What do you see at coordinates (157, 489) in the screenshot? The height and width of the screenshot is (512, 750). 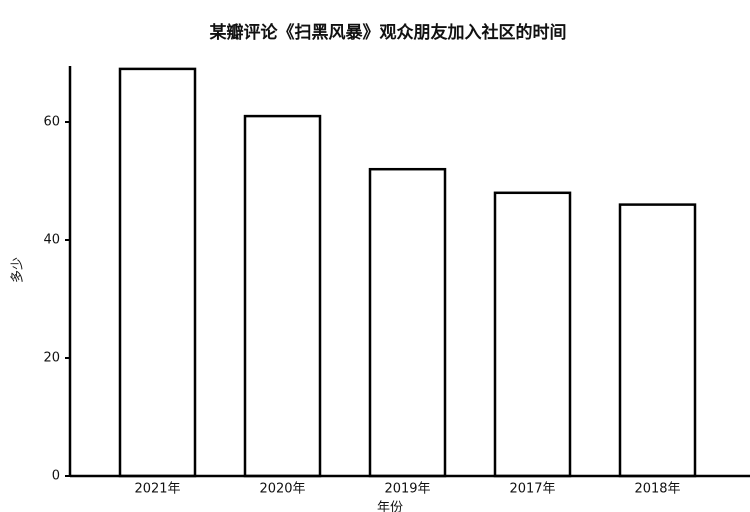 I see `x-tick-label: 2021年` at bounding box center [157, 489].